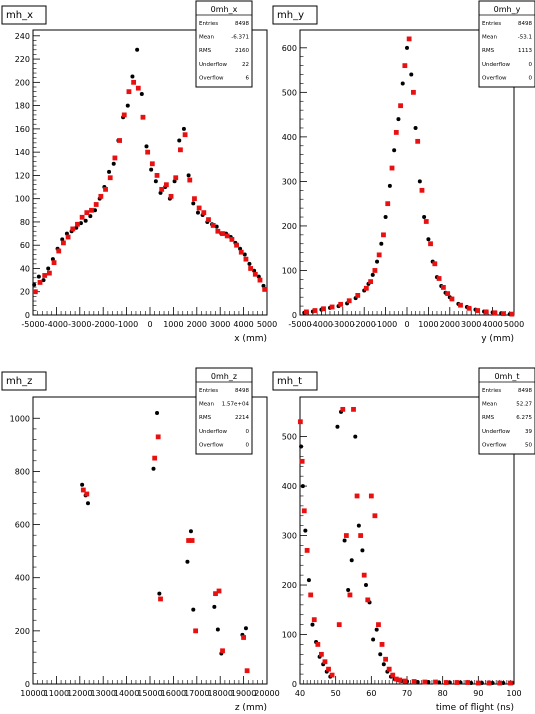  What do you see at coordinates (126, 693) in the screenshot?
I see `x-tick-label: 14000` at bounding box center [126, 693].